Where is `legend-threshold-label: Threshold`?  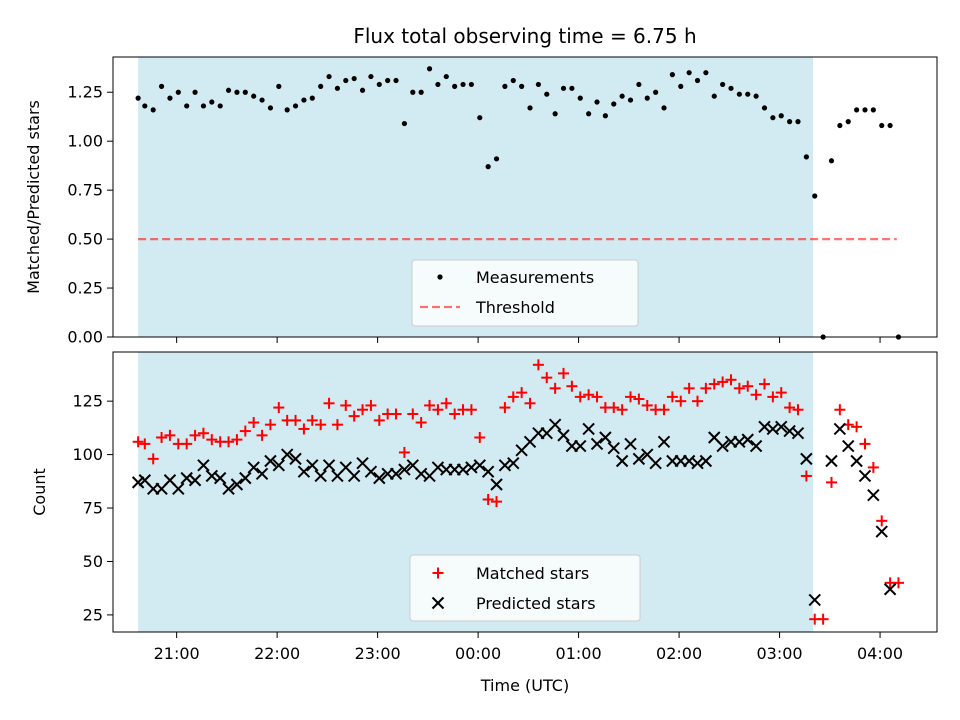
legend-threshold-label: Threshold is located at coordinates (515, 307).